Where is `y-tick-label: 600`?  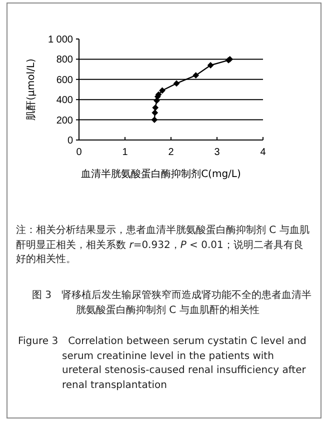 y-tick-label: 600 is located at coordinates (65, 80).